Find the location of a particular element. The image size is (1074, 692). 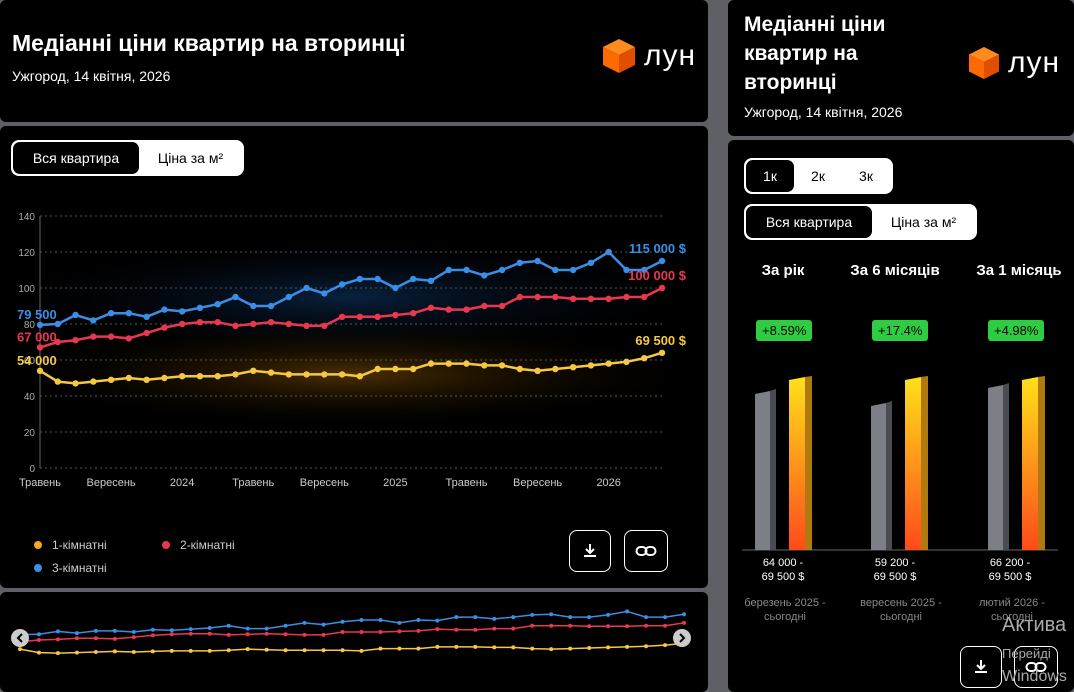

range-navigator-chart is located at coordinates (354, 642).